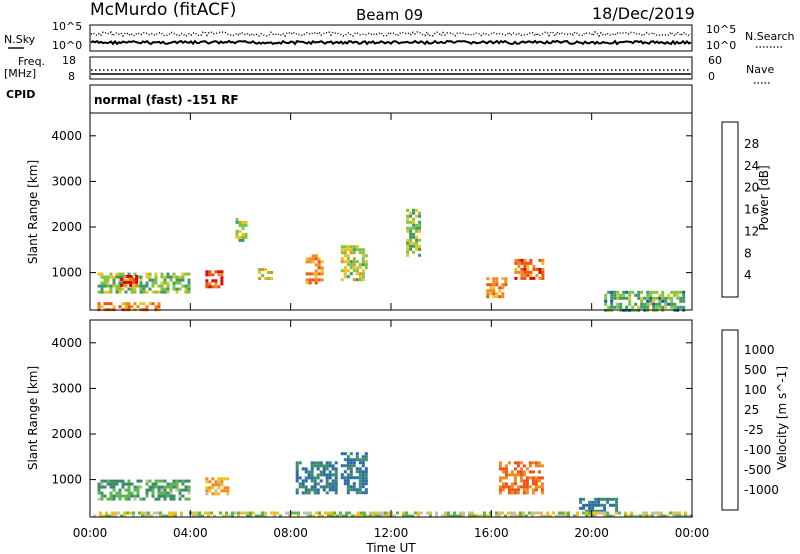 This screenshot has height=554, width=800. Describe the element at coordinates (399, 36) in the screenshot. I see `noise-panel: N.Sky 10^5 10^0 10^5 10^0 N.Search` at that location.